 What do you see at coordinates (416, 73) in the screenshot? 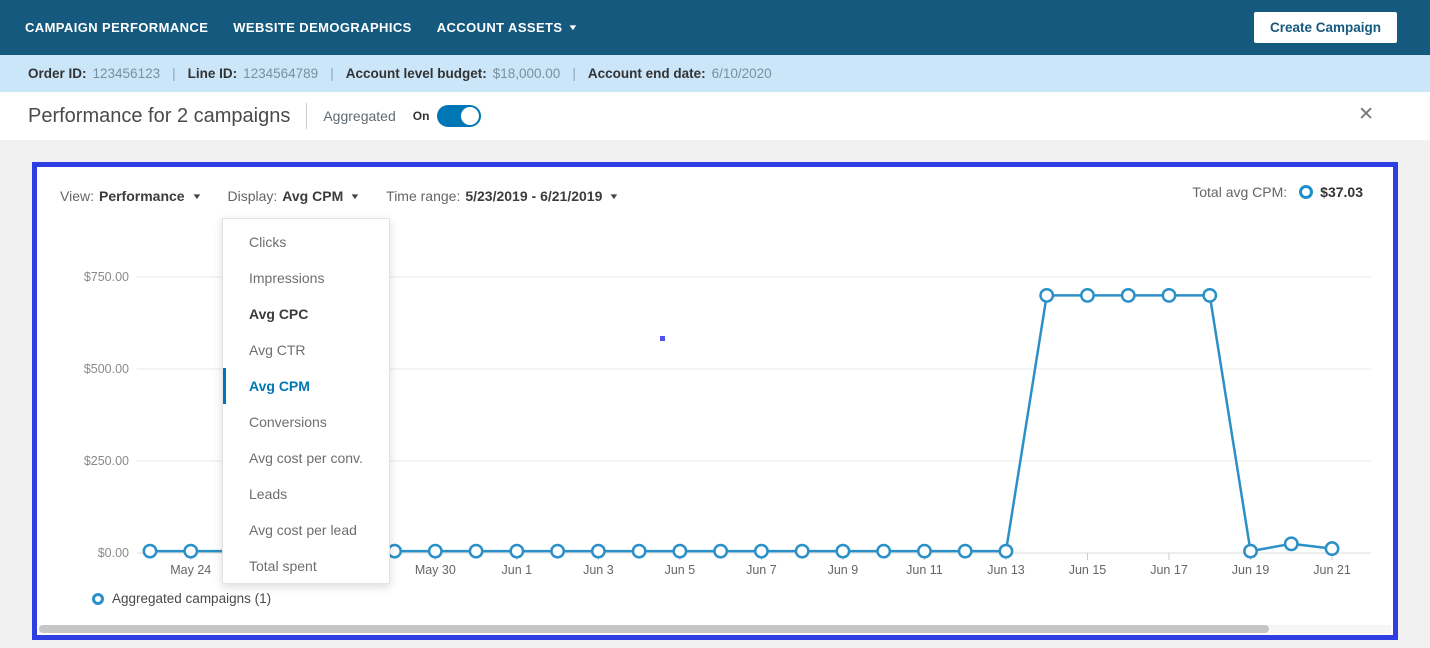
I see `account-level-budget-label: Account level budget:` at bounding box center [416, 73].